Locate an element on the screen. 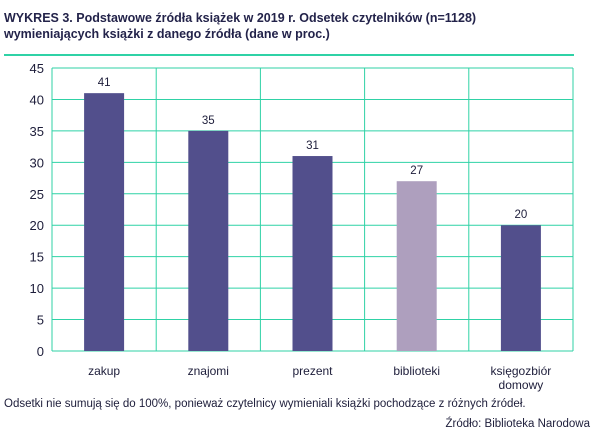 This screenshot has height=448, width=600. source-note: Źródło: Biblioteka Narodowa is located at coordinates (517, 424).